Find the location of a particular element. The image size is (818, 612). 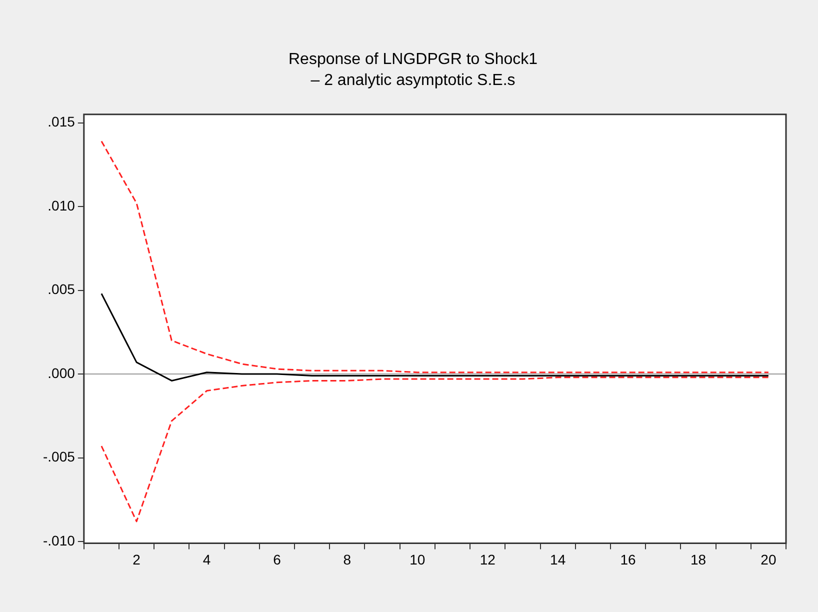

x-tick-label: 20 is located at coordinates (768, 559).